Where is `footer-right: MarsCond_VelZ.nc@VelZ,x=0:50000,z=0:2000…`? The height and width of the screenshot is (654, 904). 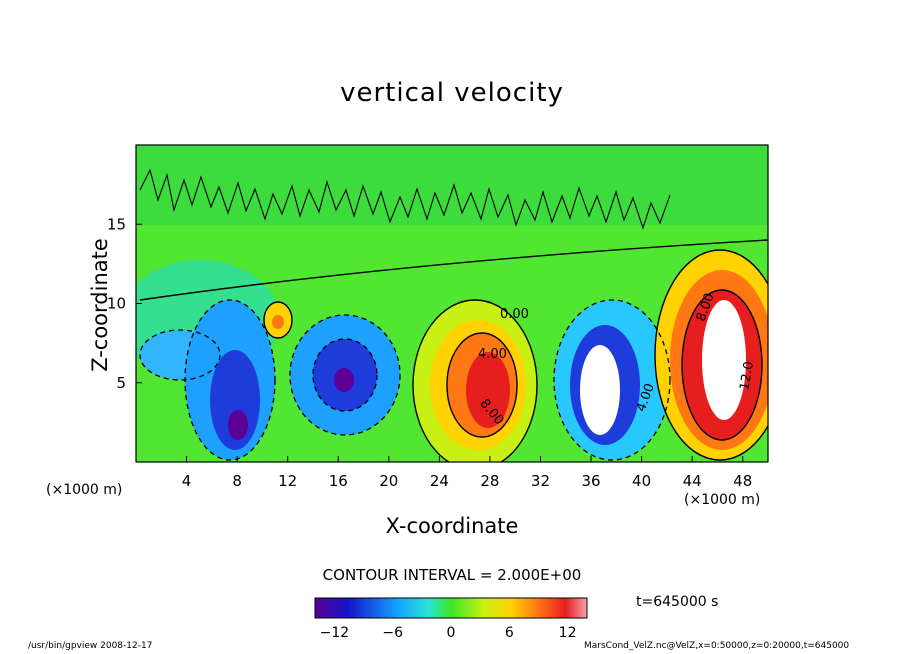
footer-right: MarsCond_VelZ.nc@VelZ,x=0:50000,z=0:2000… is located at coordinates (717, 646).